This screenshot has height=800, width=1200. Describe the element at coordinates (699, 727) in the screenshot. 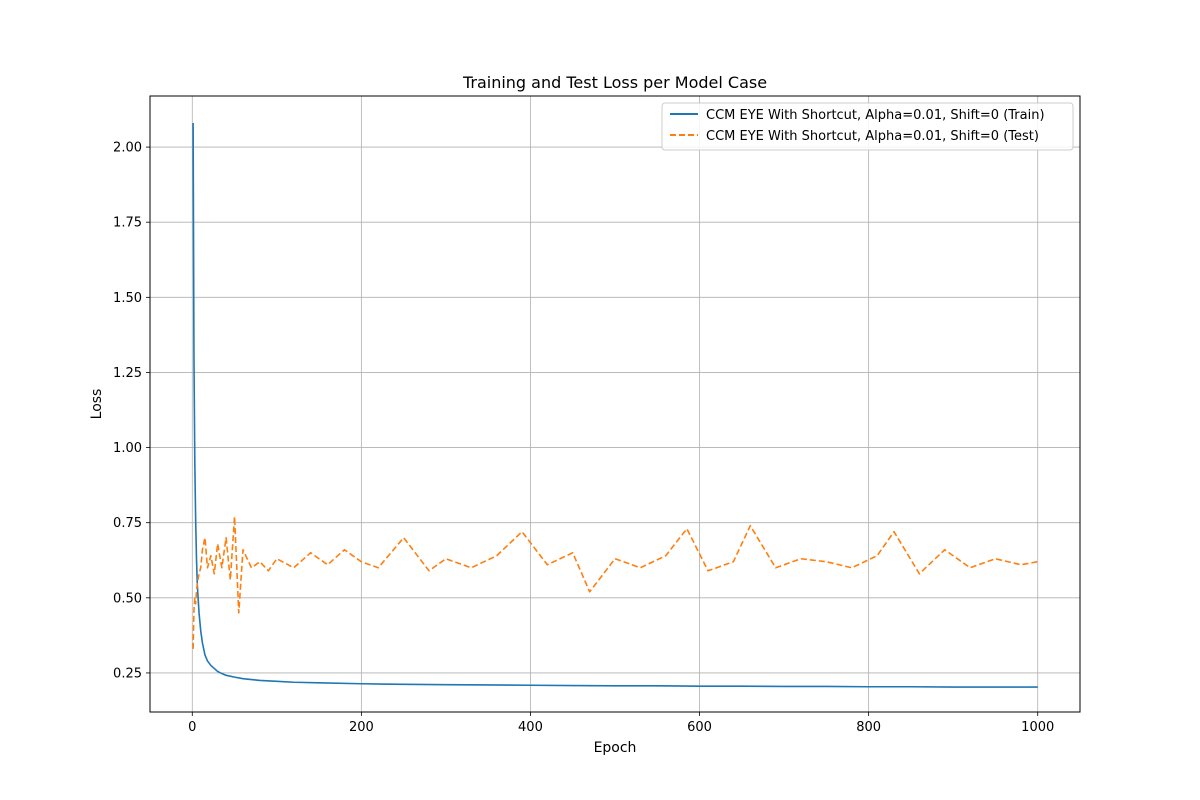

I see `x-tick-label: 600` at that location.